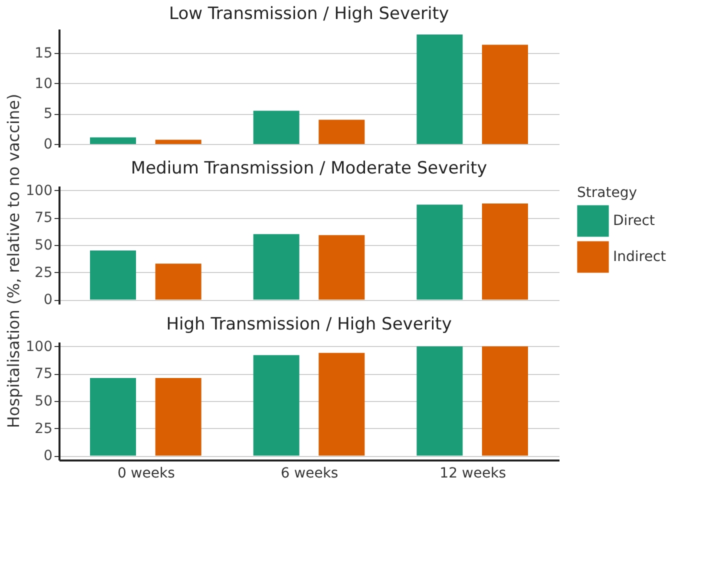 The width and height of the screenshot is (728, 585). What do you see at coordinates (43, 84) in the screenshot?
I see `y-tick-label: 10` at bounding box center [43, 84].